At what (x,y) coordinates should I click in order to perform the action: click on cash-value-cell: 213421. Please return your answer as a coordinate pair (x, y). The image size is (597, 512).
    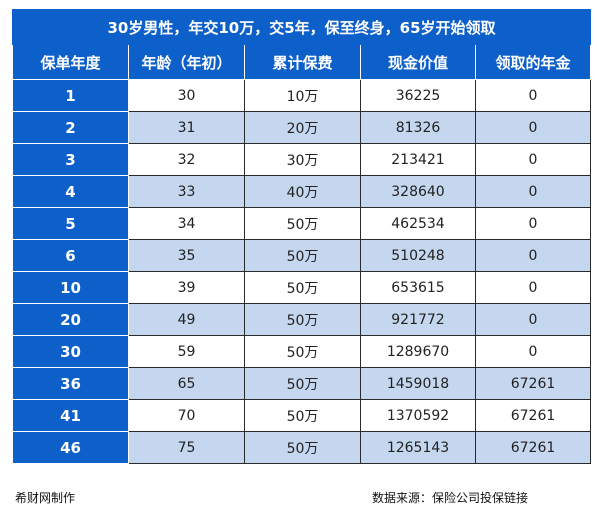
    Looking at the image, I should click on (418, 159).